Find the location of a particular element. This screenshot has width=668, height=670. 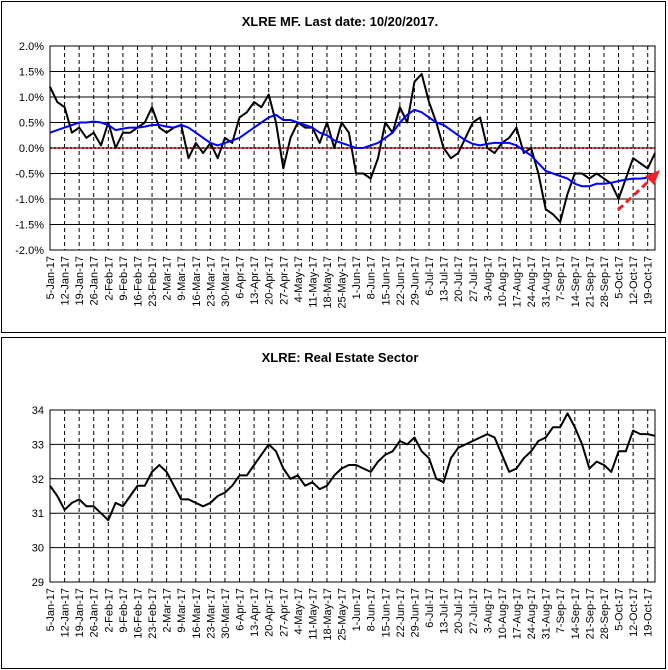

x-tick-label: 5-Oct-17 is located at coordinates (620, 609).